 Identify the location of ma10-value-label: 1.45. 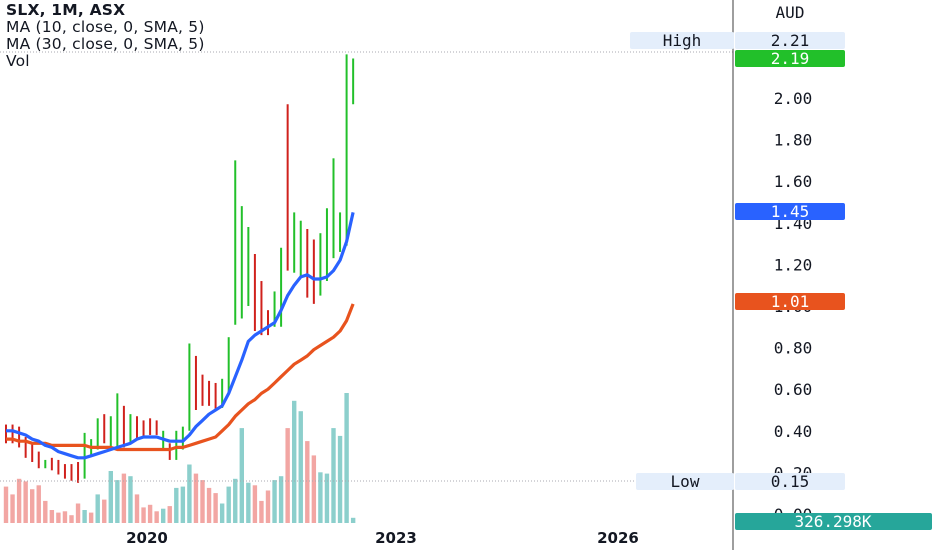
(790, 211).